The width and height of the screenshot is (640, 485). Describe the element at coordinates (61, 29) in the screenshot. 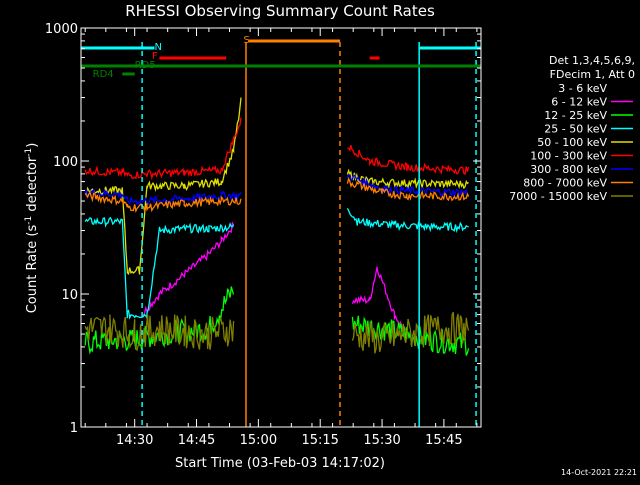

I see `y-tick-label-3: 1000` at that location.